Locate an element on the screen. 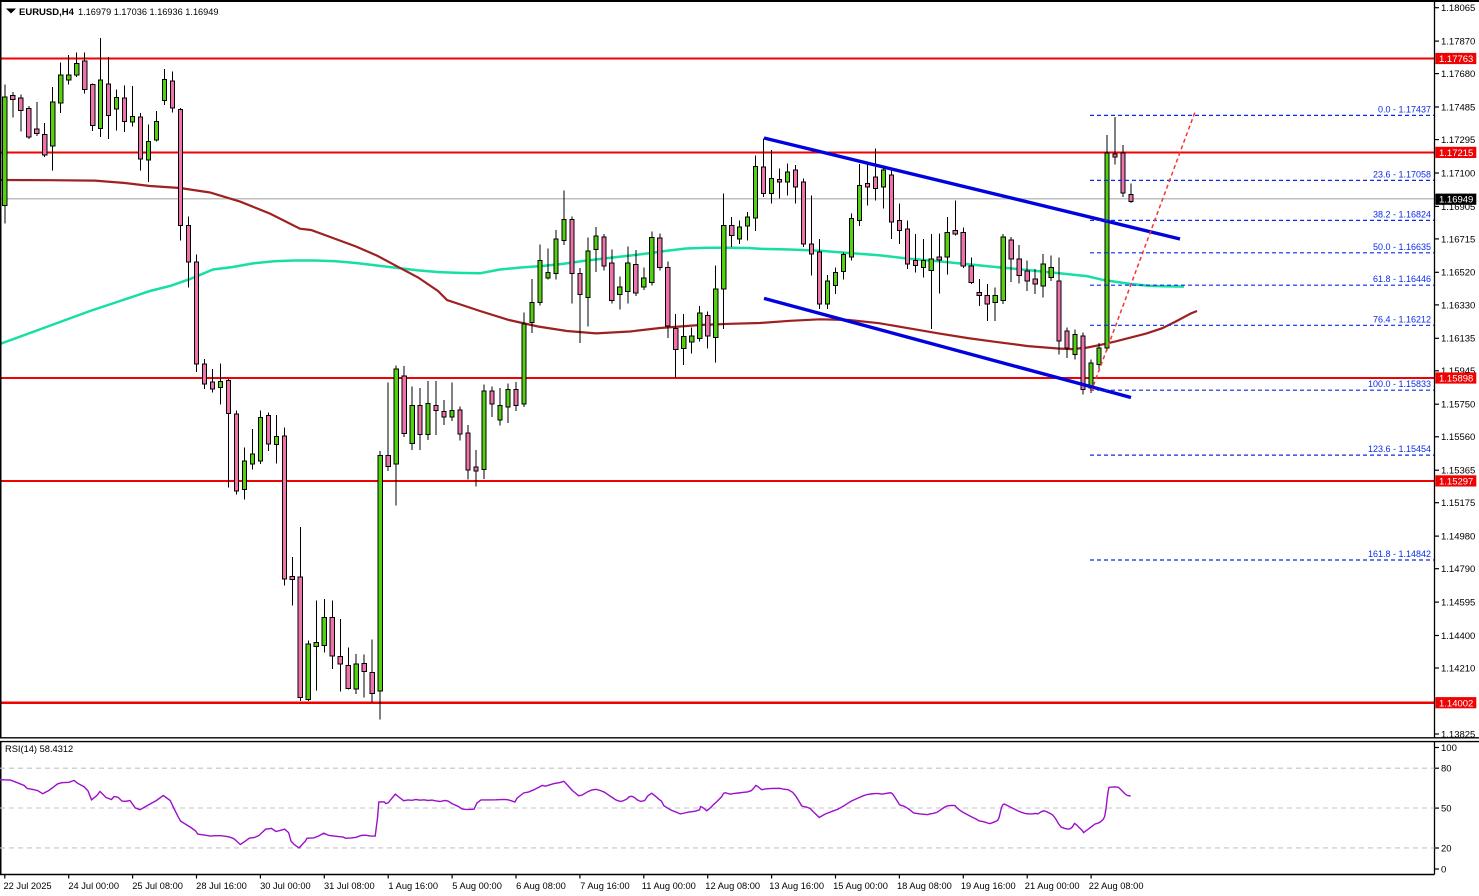 This screenshot has width=1479, height=896. svg-text: EURUSD,H4 is located at coordinates (47, 12).